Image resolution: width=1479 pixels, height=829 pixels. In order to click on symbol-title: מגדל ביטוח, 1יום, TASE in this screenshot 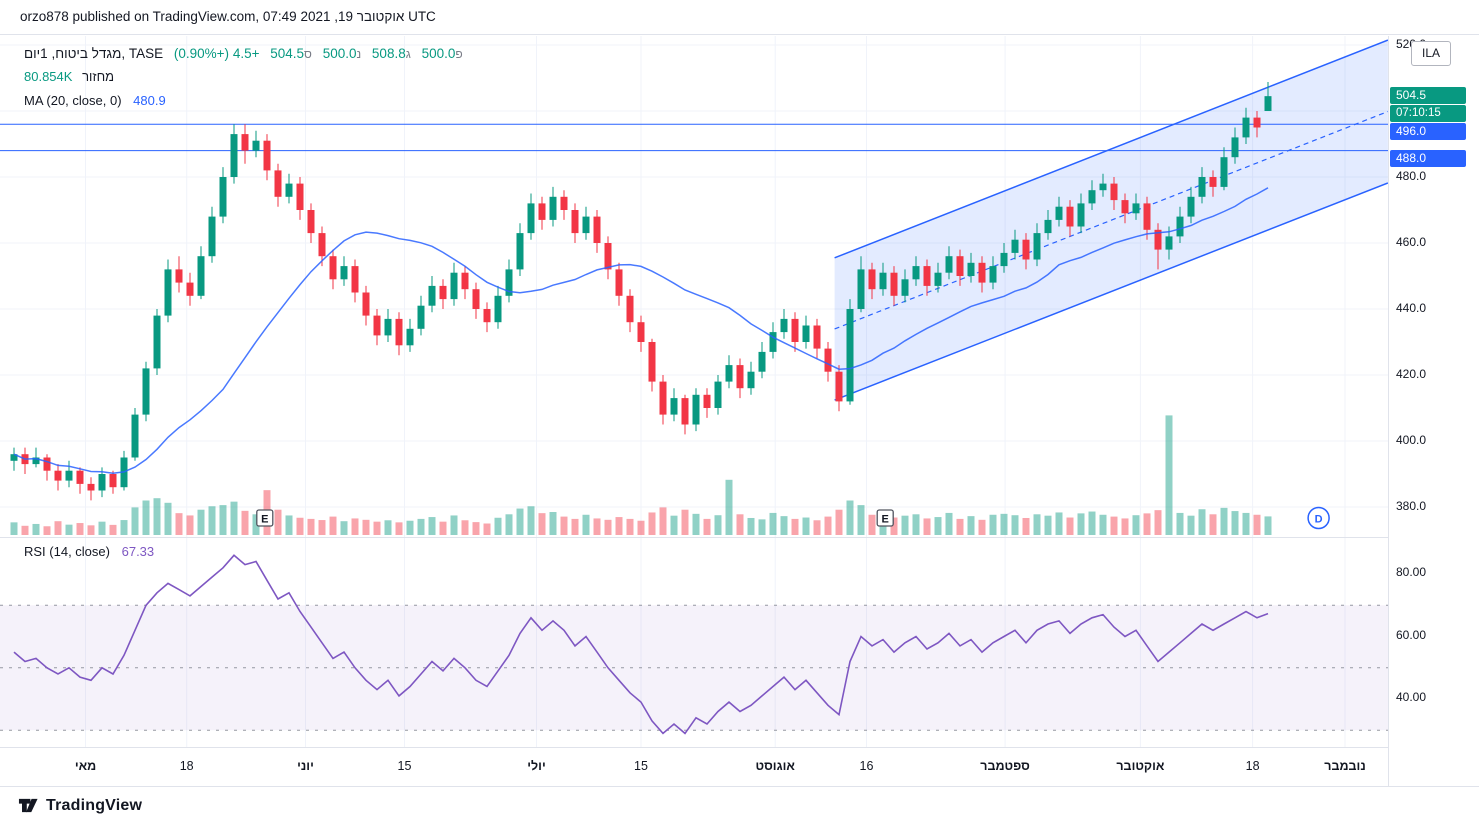, I will do `click(94, 53)`.